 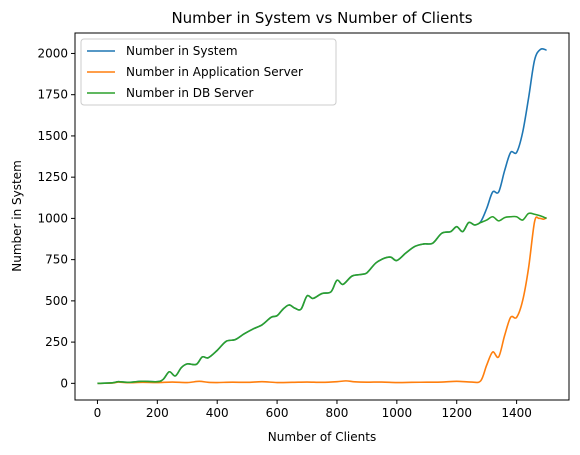 I want to click on x-tick-label: 1400, so click(x=516, y=413).